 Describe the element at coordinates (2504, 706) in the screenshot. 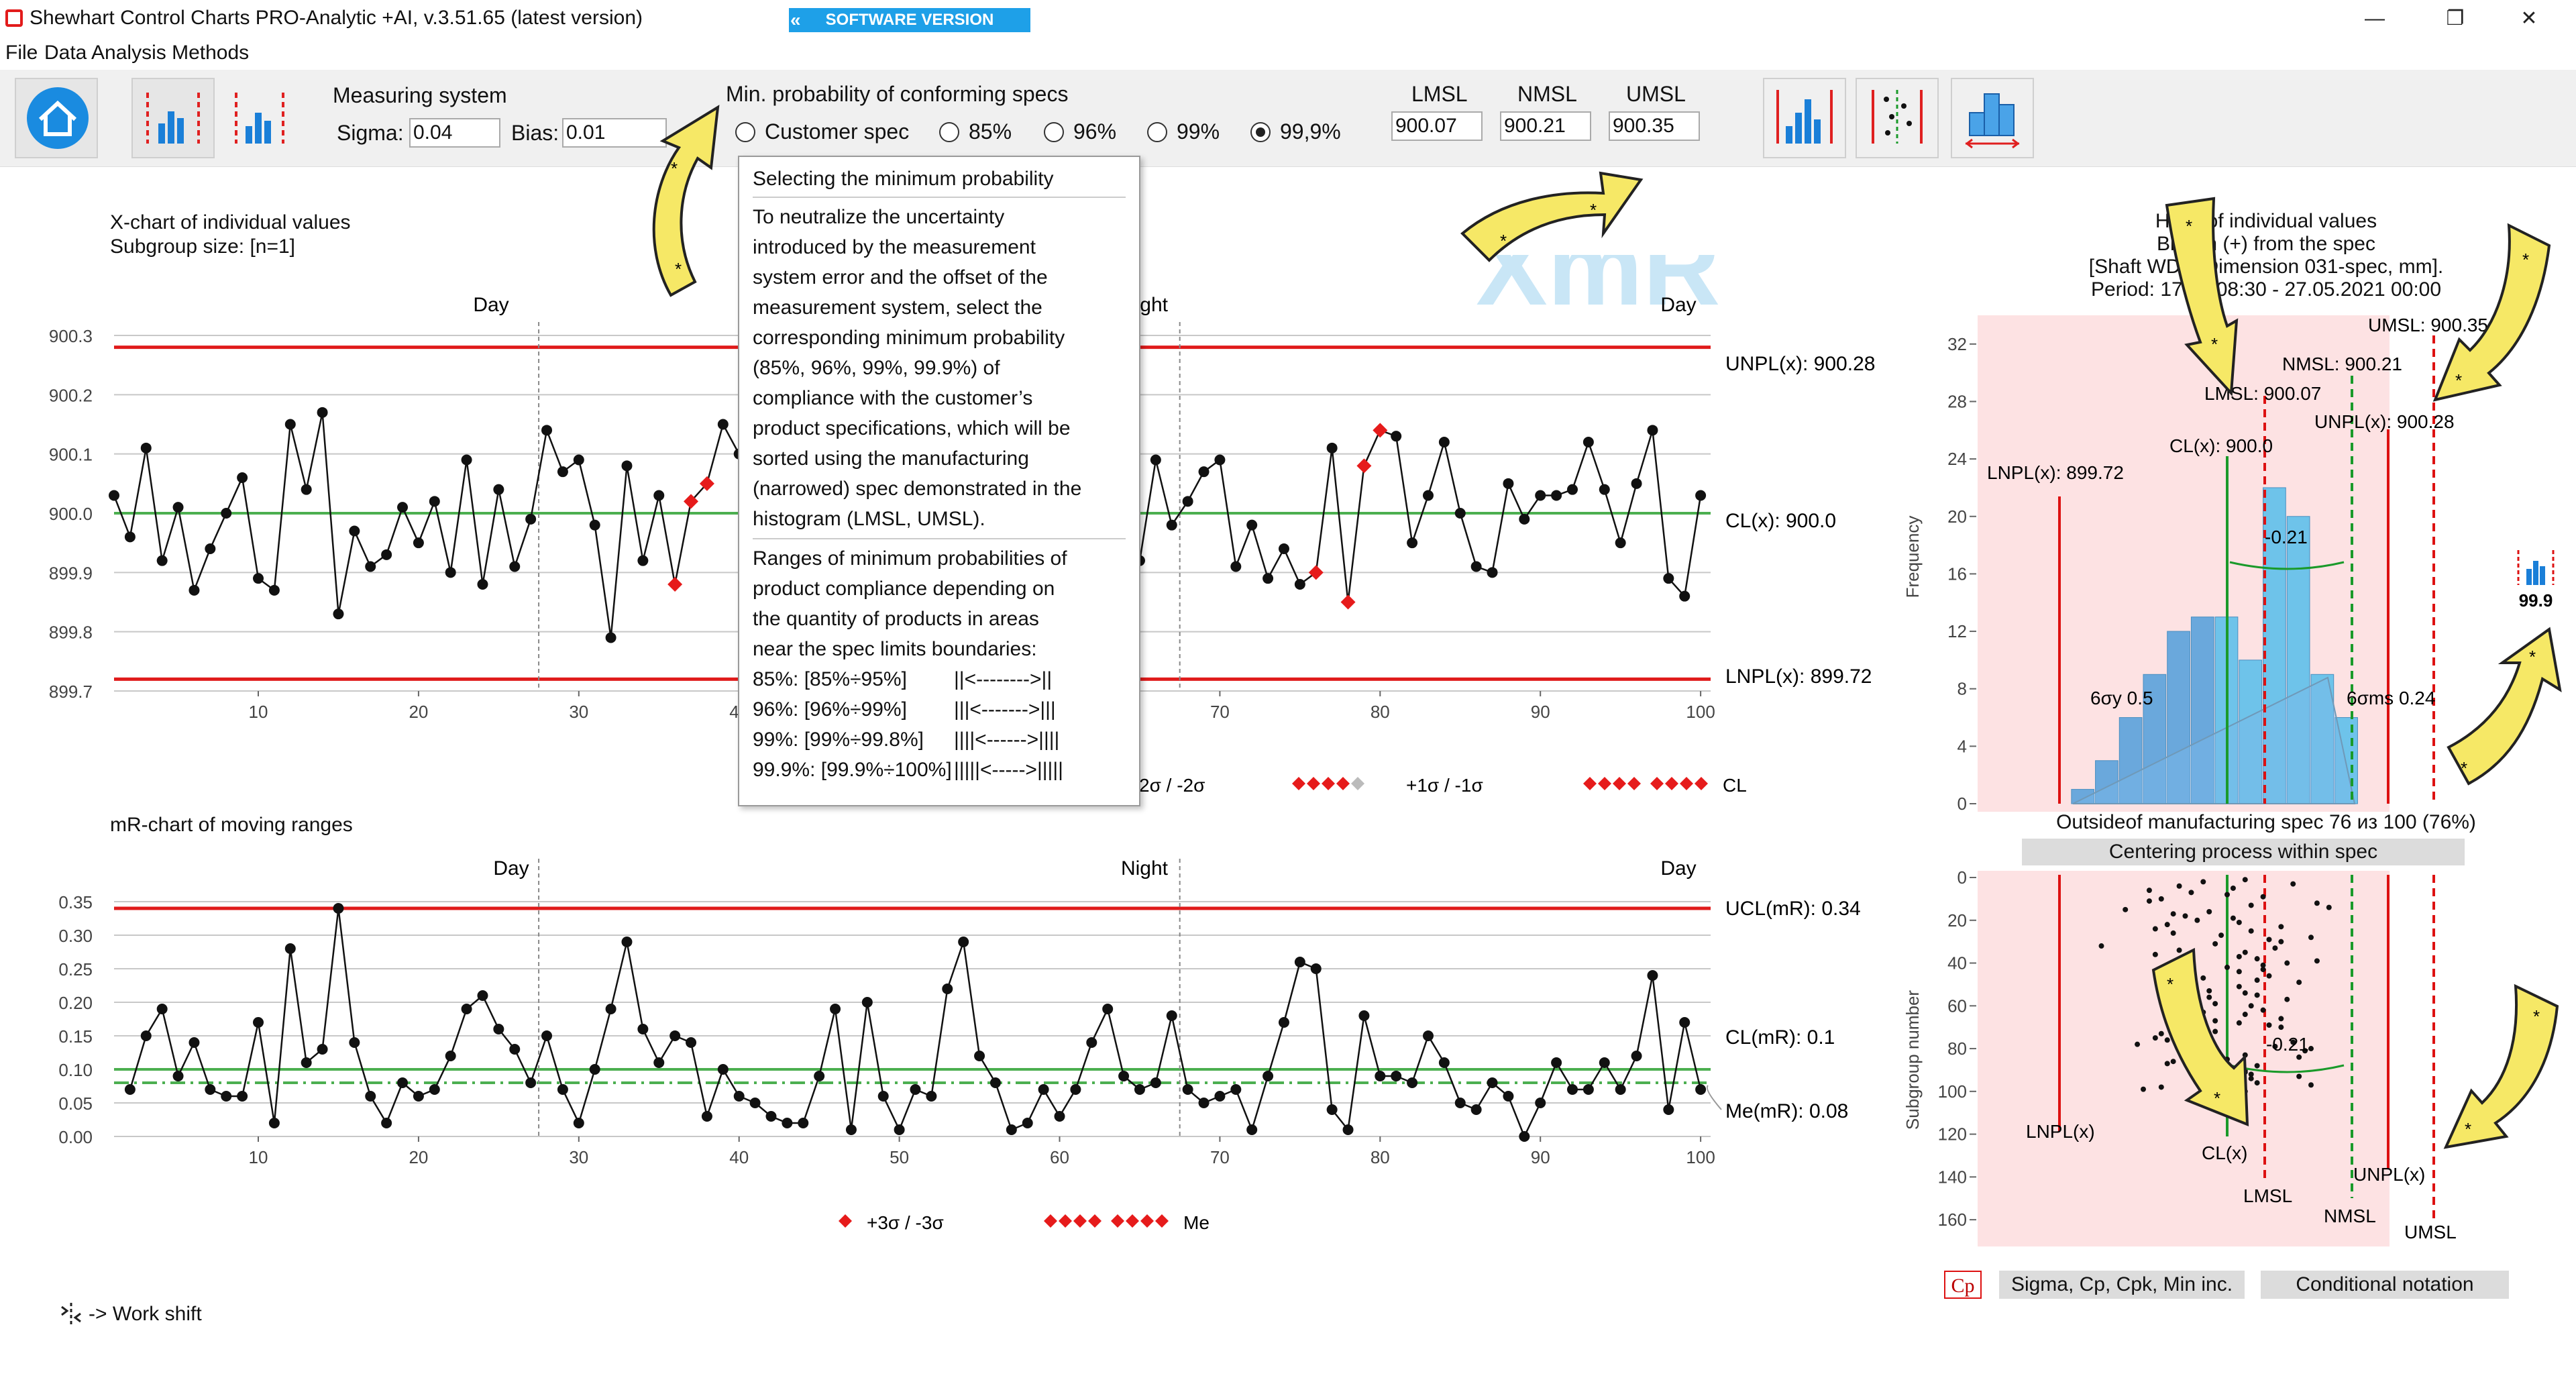

I see `callout-arrow-5: **` at that location.